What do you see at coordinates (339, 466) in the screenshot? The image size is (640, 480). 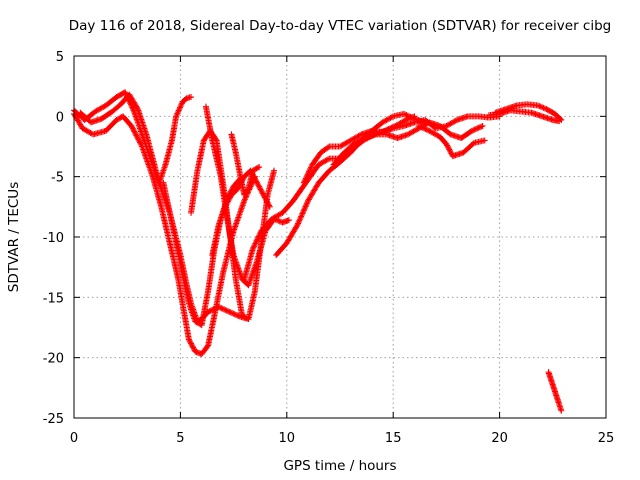 I see `x-axis-label: GPS time / hours` at bounding box center [339, 466].